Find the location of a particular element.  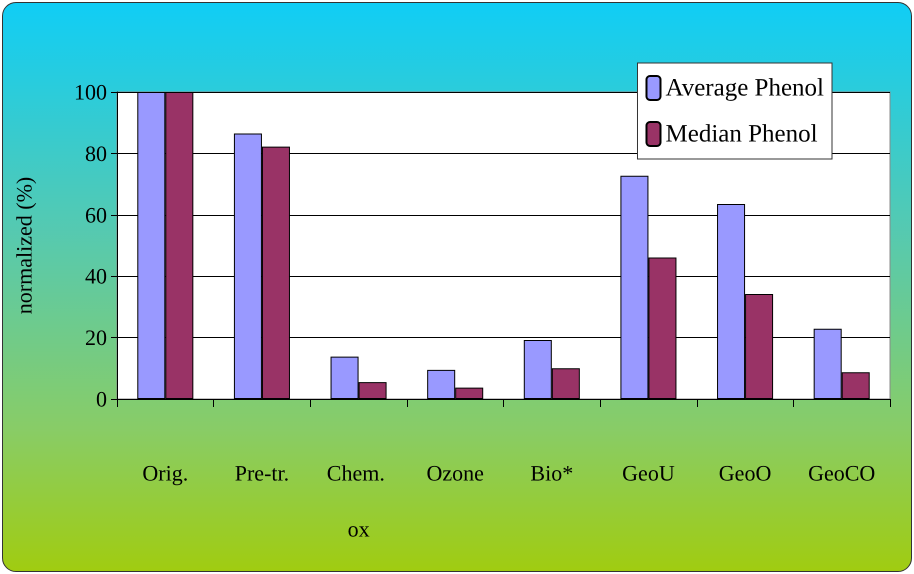

x-tick-label: Pre-tr. is located at coordinates (262, 473).